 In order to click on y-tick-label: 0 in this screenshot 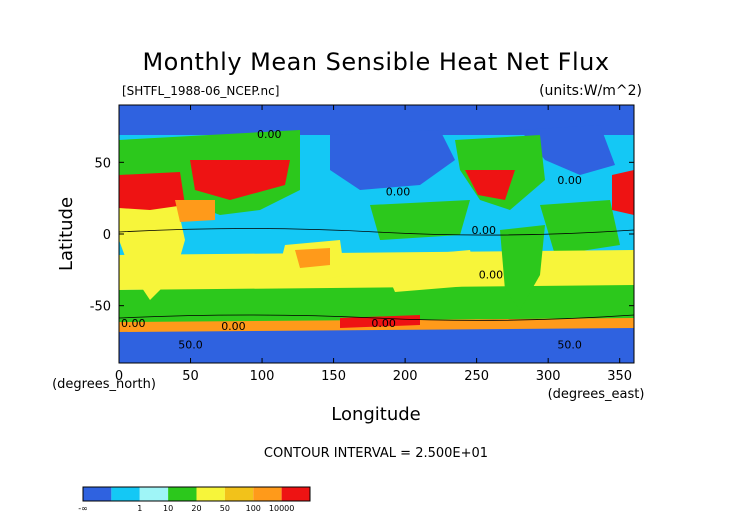, I will do `click(107, 235)`.